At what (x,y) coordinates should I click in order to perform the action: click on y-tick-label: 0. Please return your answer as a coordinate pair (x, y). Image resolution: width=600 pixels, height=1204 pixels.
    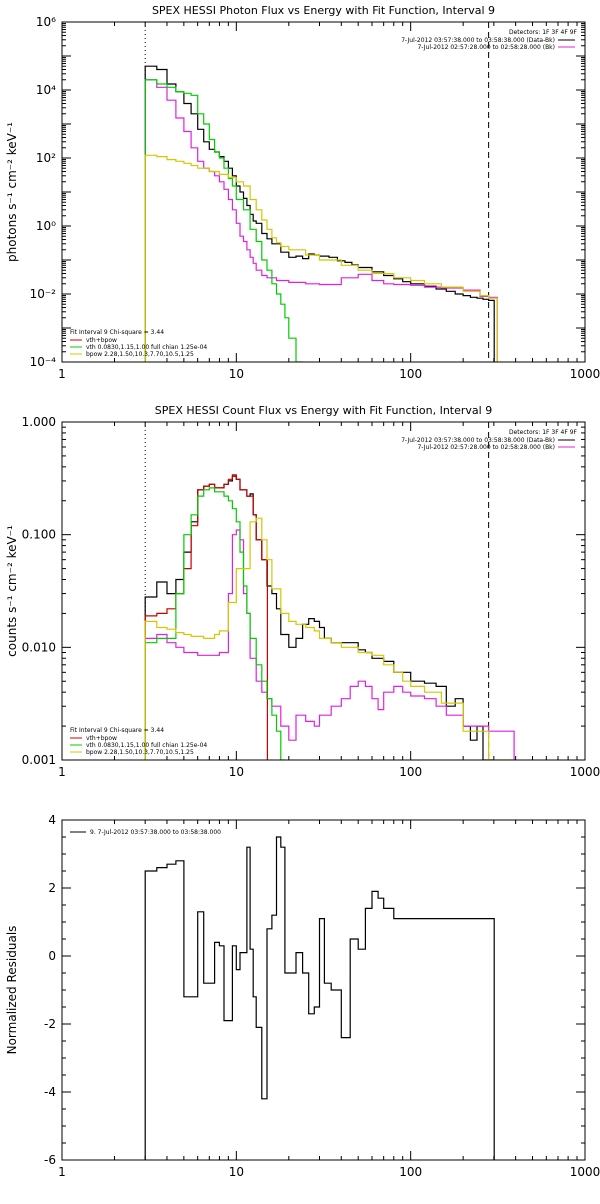
    Looking at the image, I should click on (52, 956).